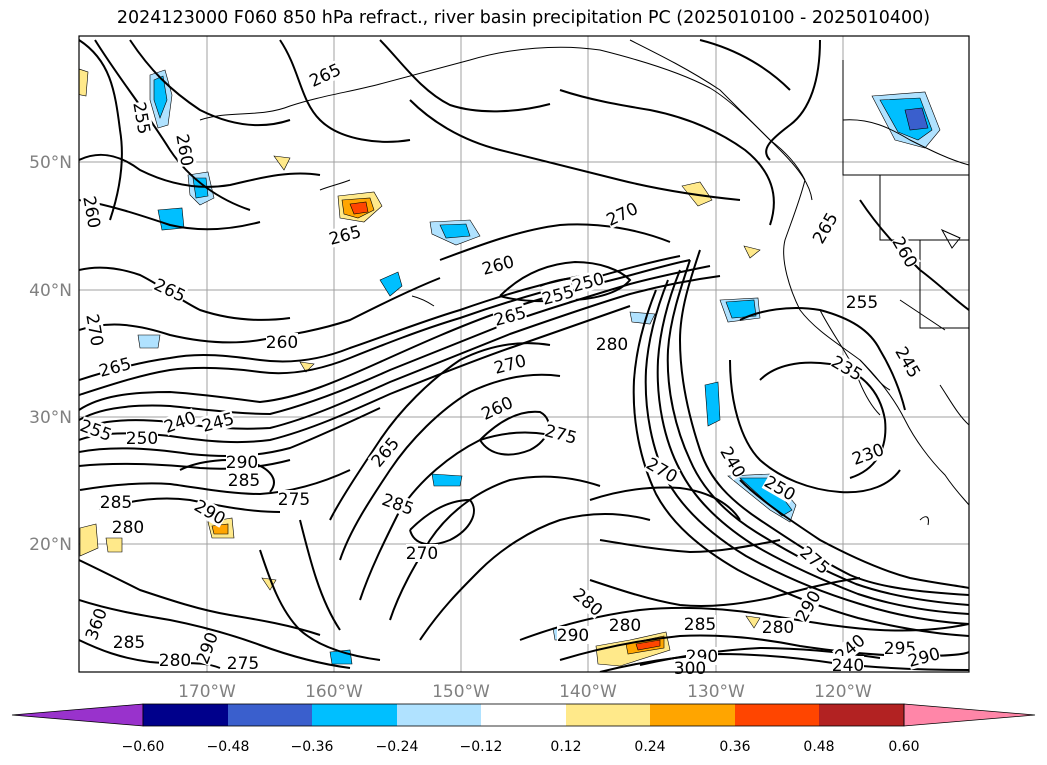 Image resolution: width=1047 pixels, height=765 pixels. I want to click on colorbar-frame, so click(523, 715).